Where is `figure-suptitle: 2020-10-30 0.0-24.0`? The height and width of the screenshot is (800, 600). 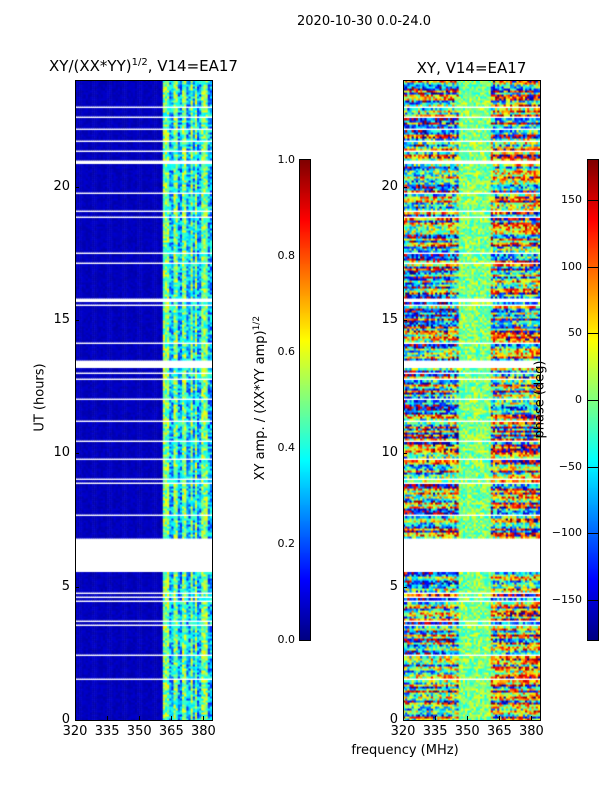 figure-suptitle: 2020-10-30 0.0-24.0 is located at coordinates (364, 21).